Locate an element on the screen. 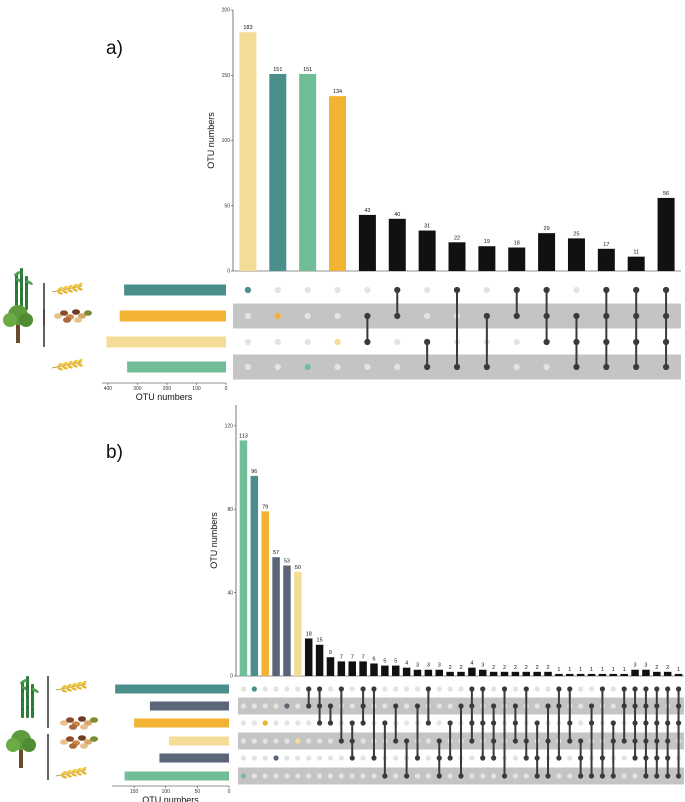  bar-value-label: 151 is located at coordinates (277, 70).